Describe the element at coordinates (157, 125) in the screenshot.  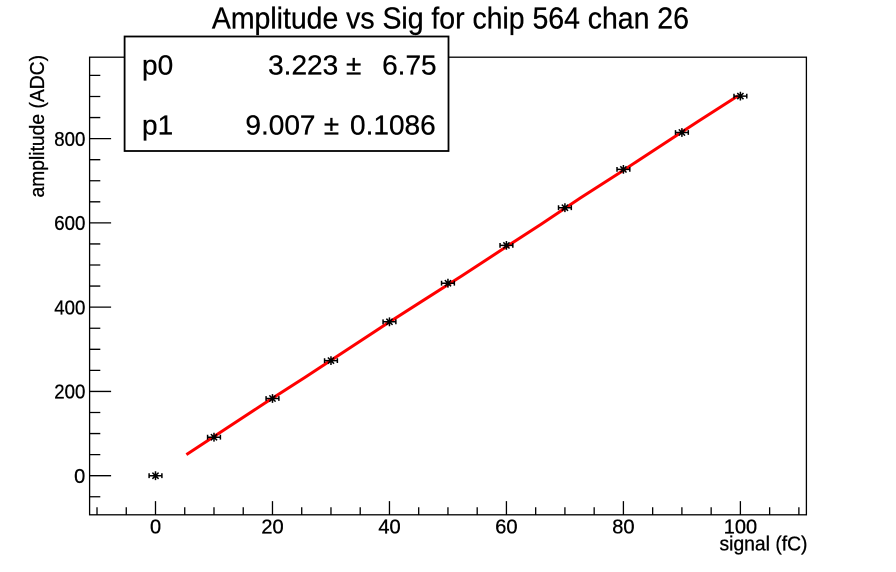
I see `svg-text: p1` at that location.